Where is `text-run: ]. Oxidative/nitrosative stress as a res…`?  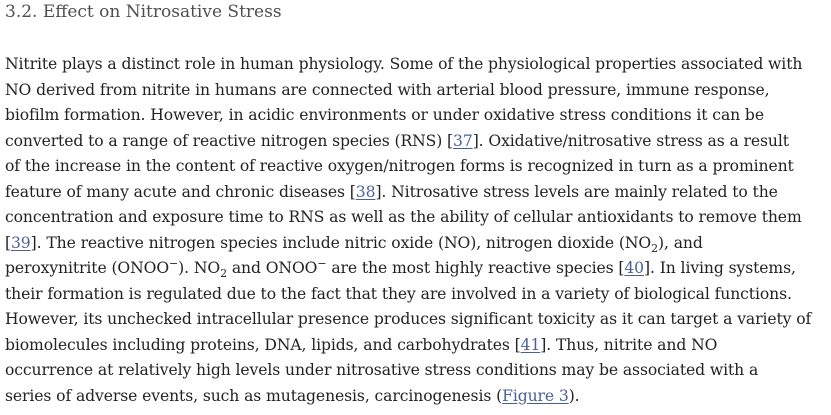
text-run: ]. Oxidative/nitrosative stress as a res… is located at coordinates (630, 140).